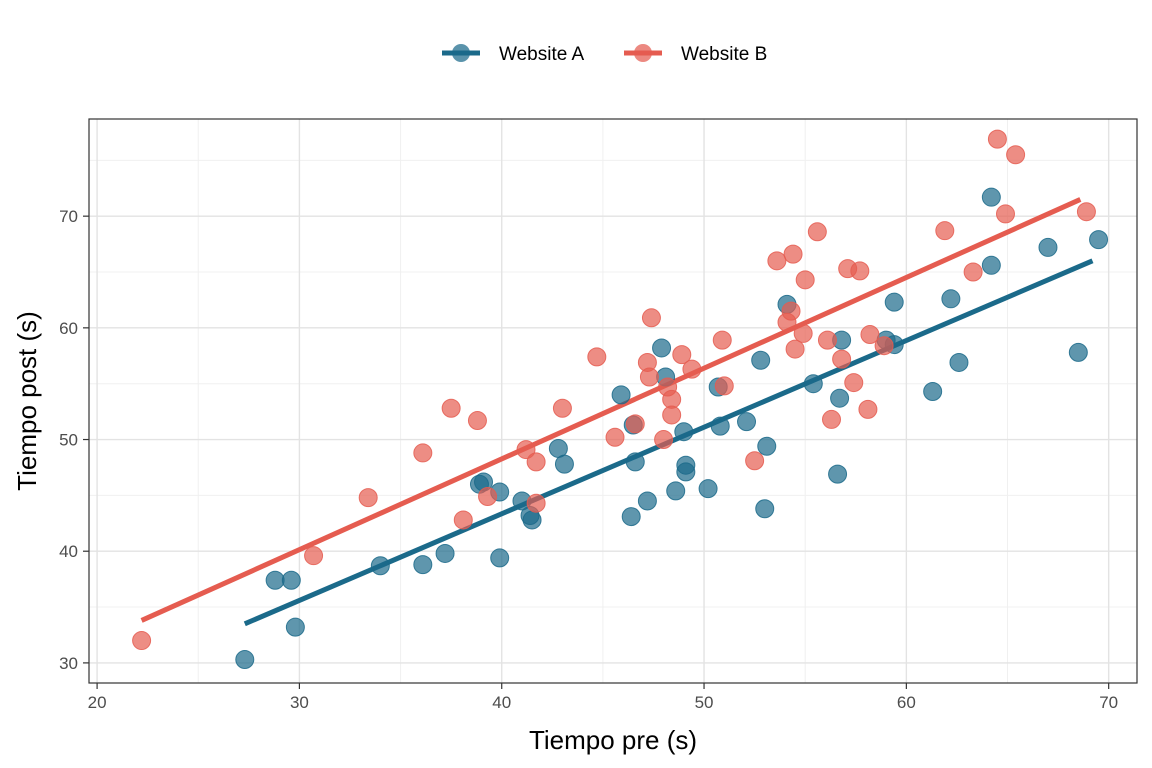 The width and height of the screenshot is (1152, 768). Describe the element at coordinates (68, 551) in the screenshot. I see `y-tick-label: 40` at that location.